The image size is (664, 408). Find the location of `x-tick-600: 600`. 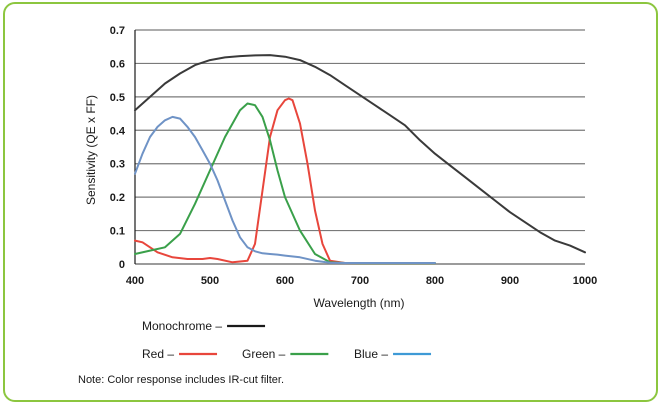

x-tick-600: 600 is located at coordinates (285, 281).